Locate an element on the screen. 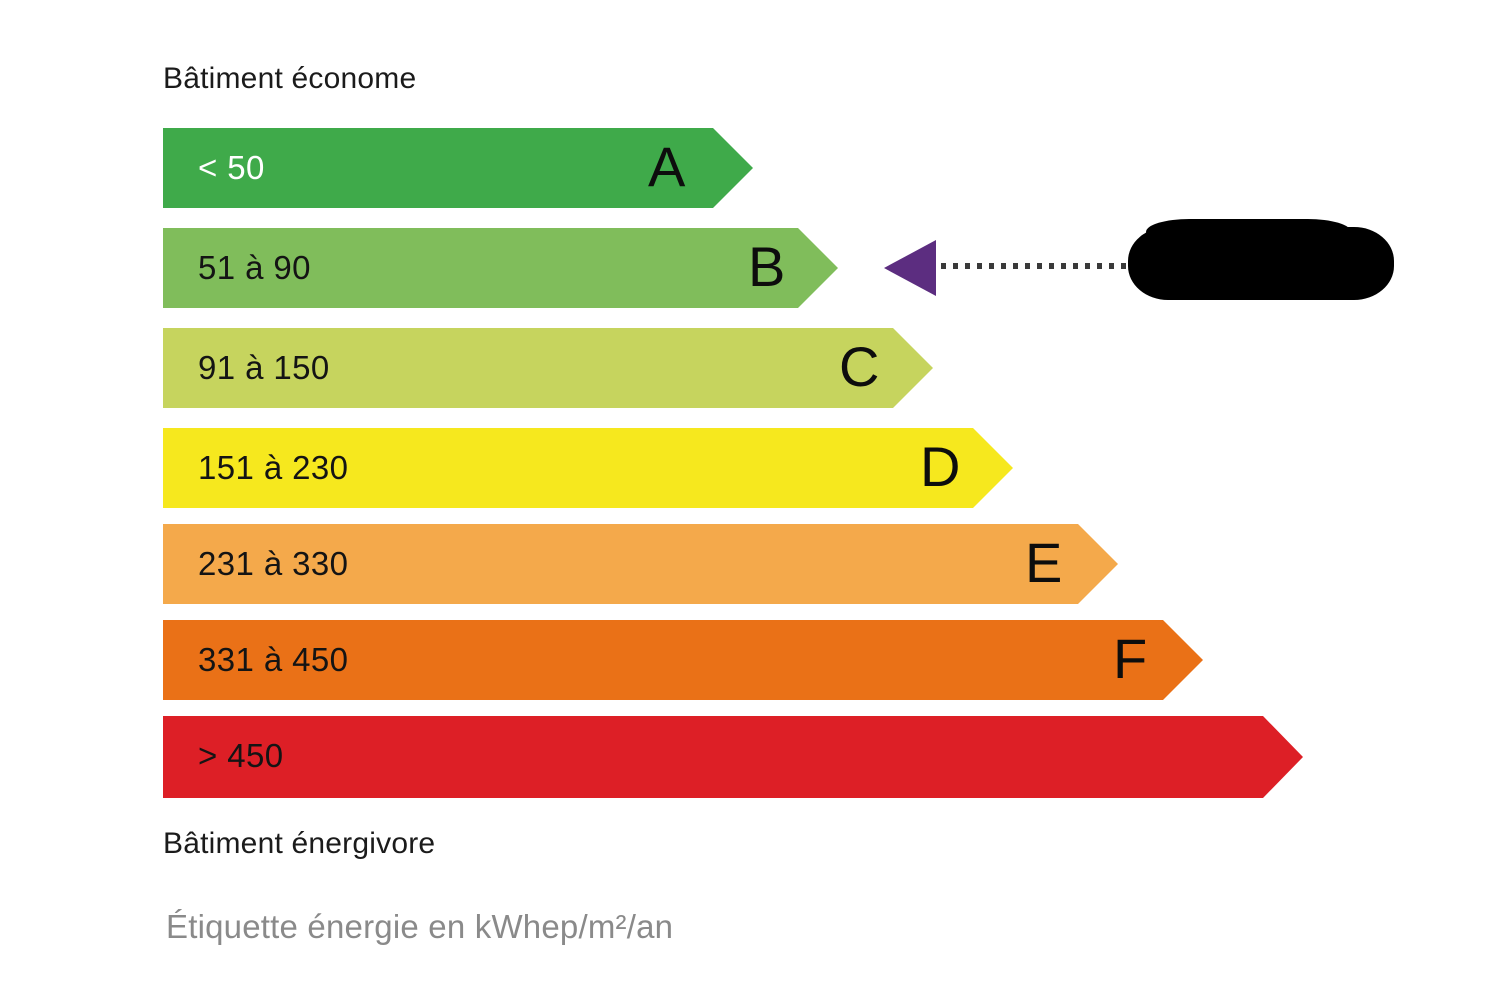 Image resolution: width=1500 pixels, height=992 pixels. energy-band-c-range: 91 à 150 is located at coordinates (264, 367).